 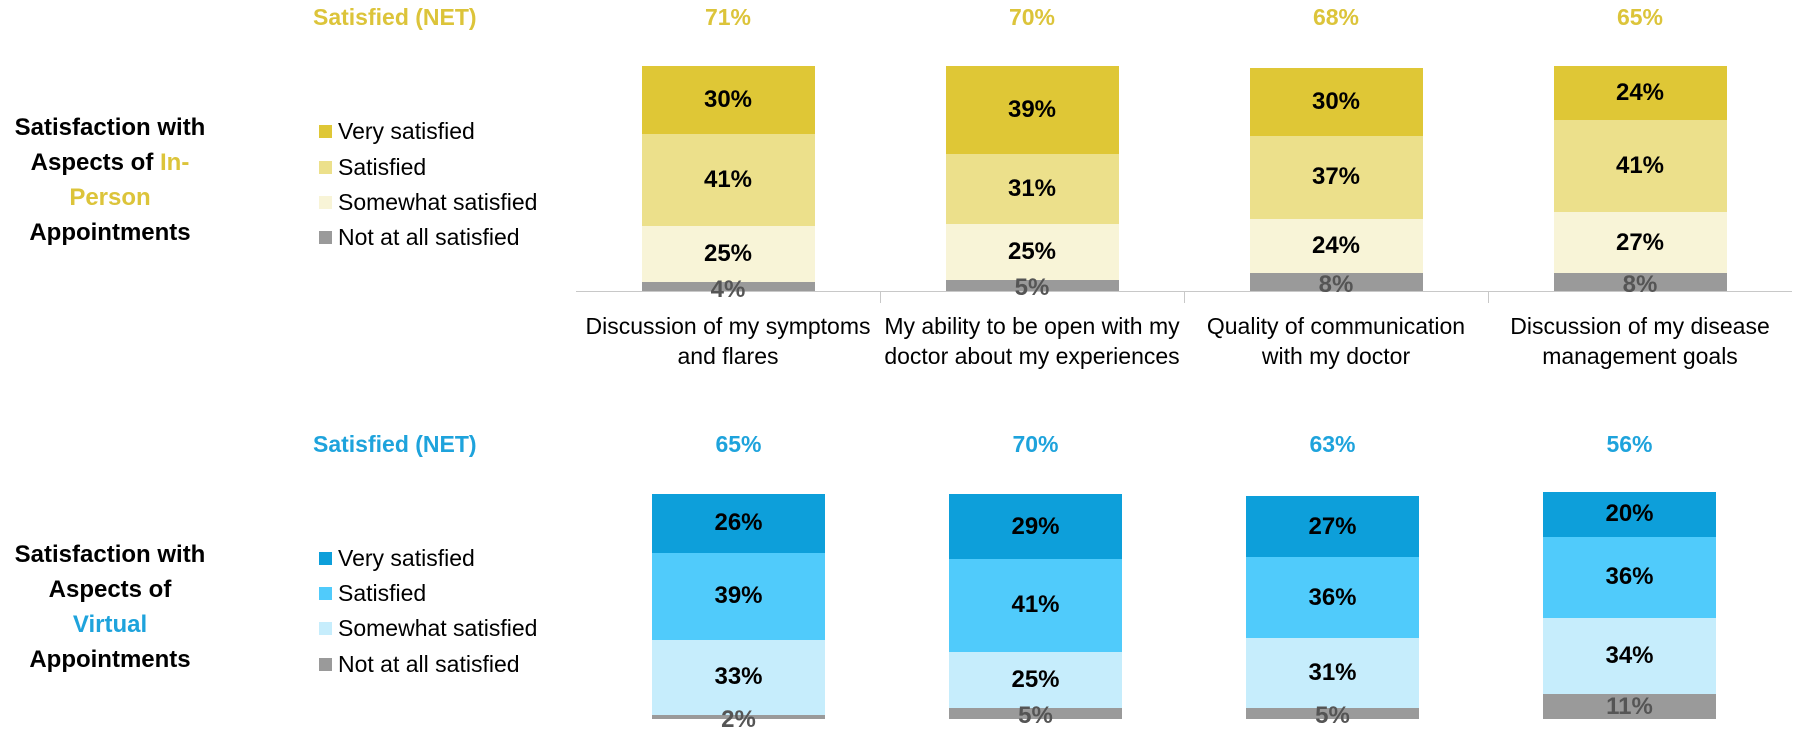 I want to click on category-label: Quality of communication with my doctor, so click(x=1336, y=341).